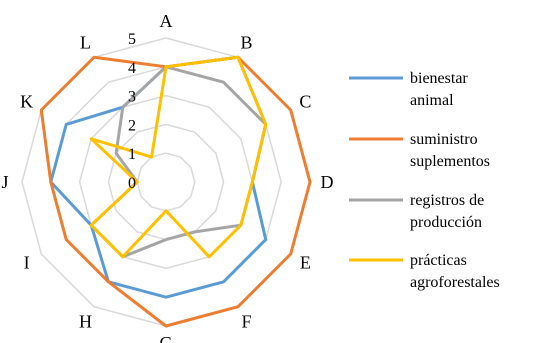 Image resolution: width=535 pixels, height=343 pixels. I want to click on category-label: G, so click(166, 338).